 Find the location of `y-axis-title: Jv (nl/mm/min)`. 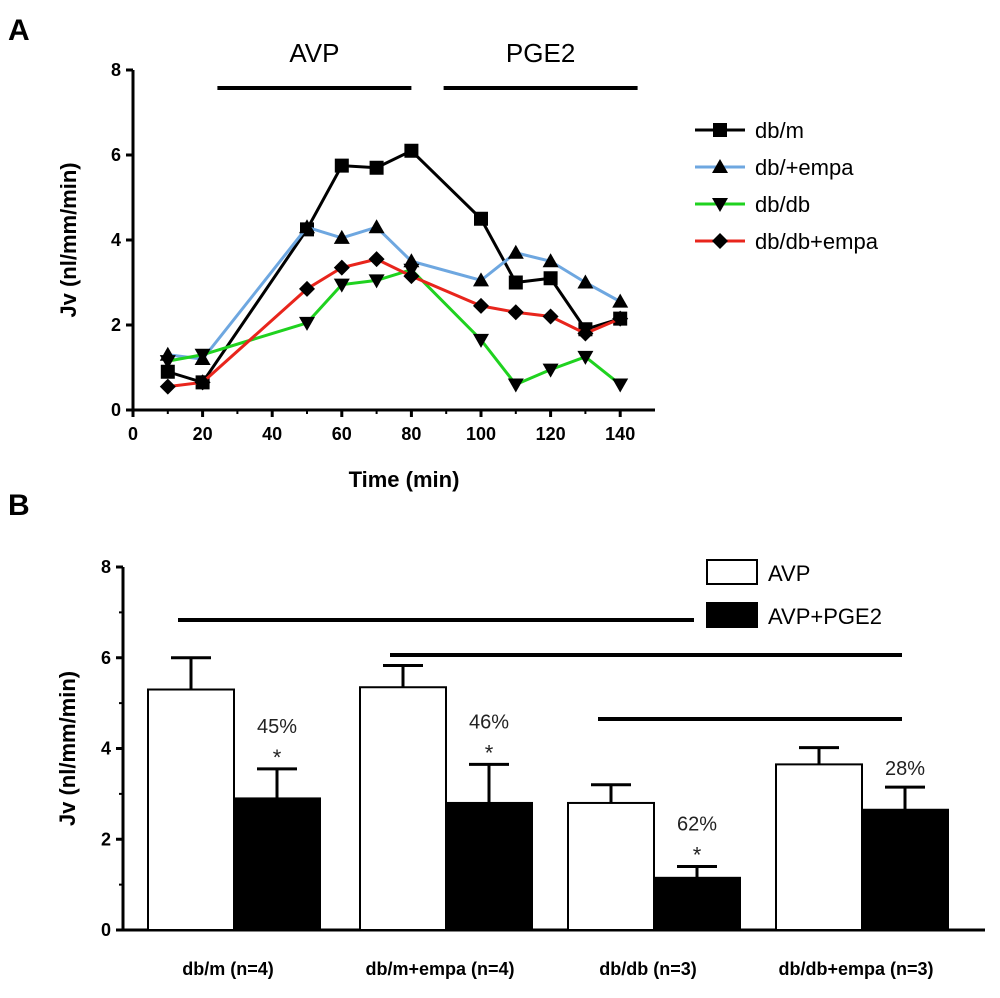

y-axis-title: Jv (nl/mm/min) is located at coordinates (68, 239).